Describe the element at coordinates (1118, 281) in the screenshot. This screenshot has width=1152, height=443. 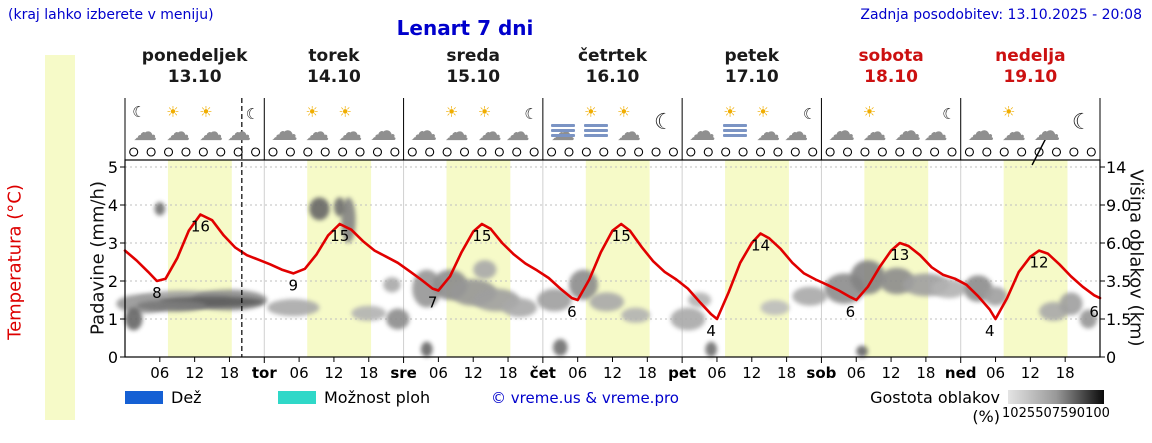
I see `cloud-height-tick-label: 3.5` at that location.